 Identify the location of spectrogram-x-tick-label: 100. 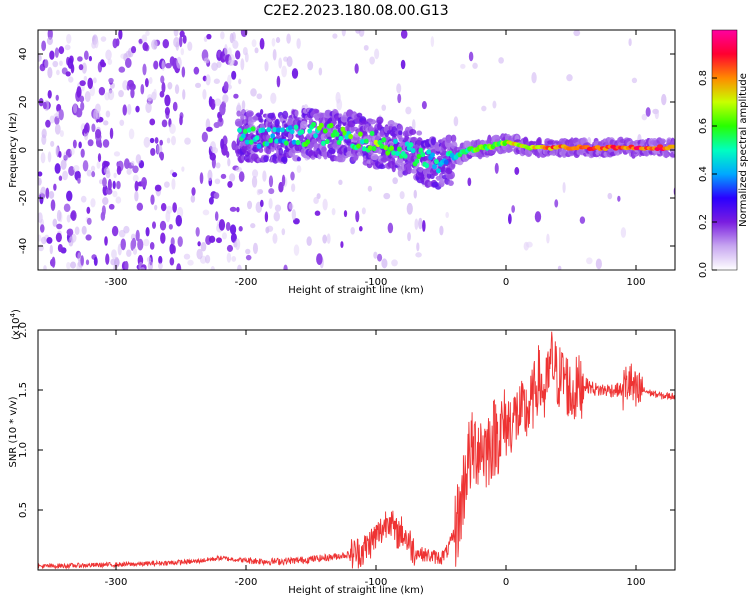
(635, 282).